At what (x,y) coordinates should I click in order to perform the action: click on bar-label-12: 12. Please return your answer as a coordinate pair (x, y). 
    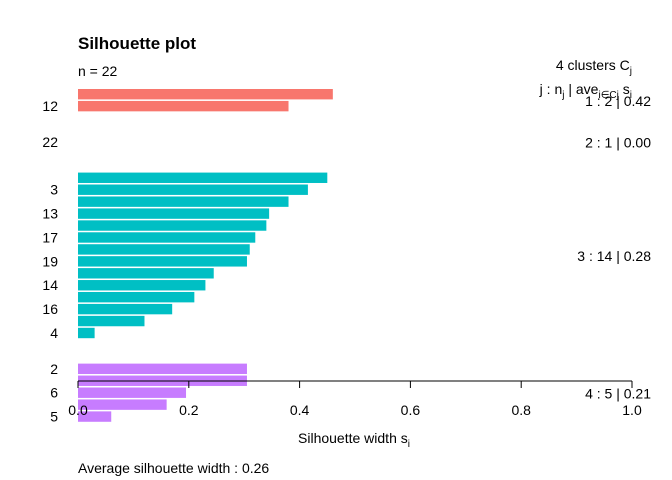
    Looking at the image, I should click on (50, 106).